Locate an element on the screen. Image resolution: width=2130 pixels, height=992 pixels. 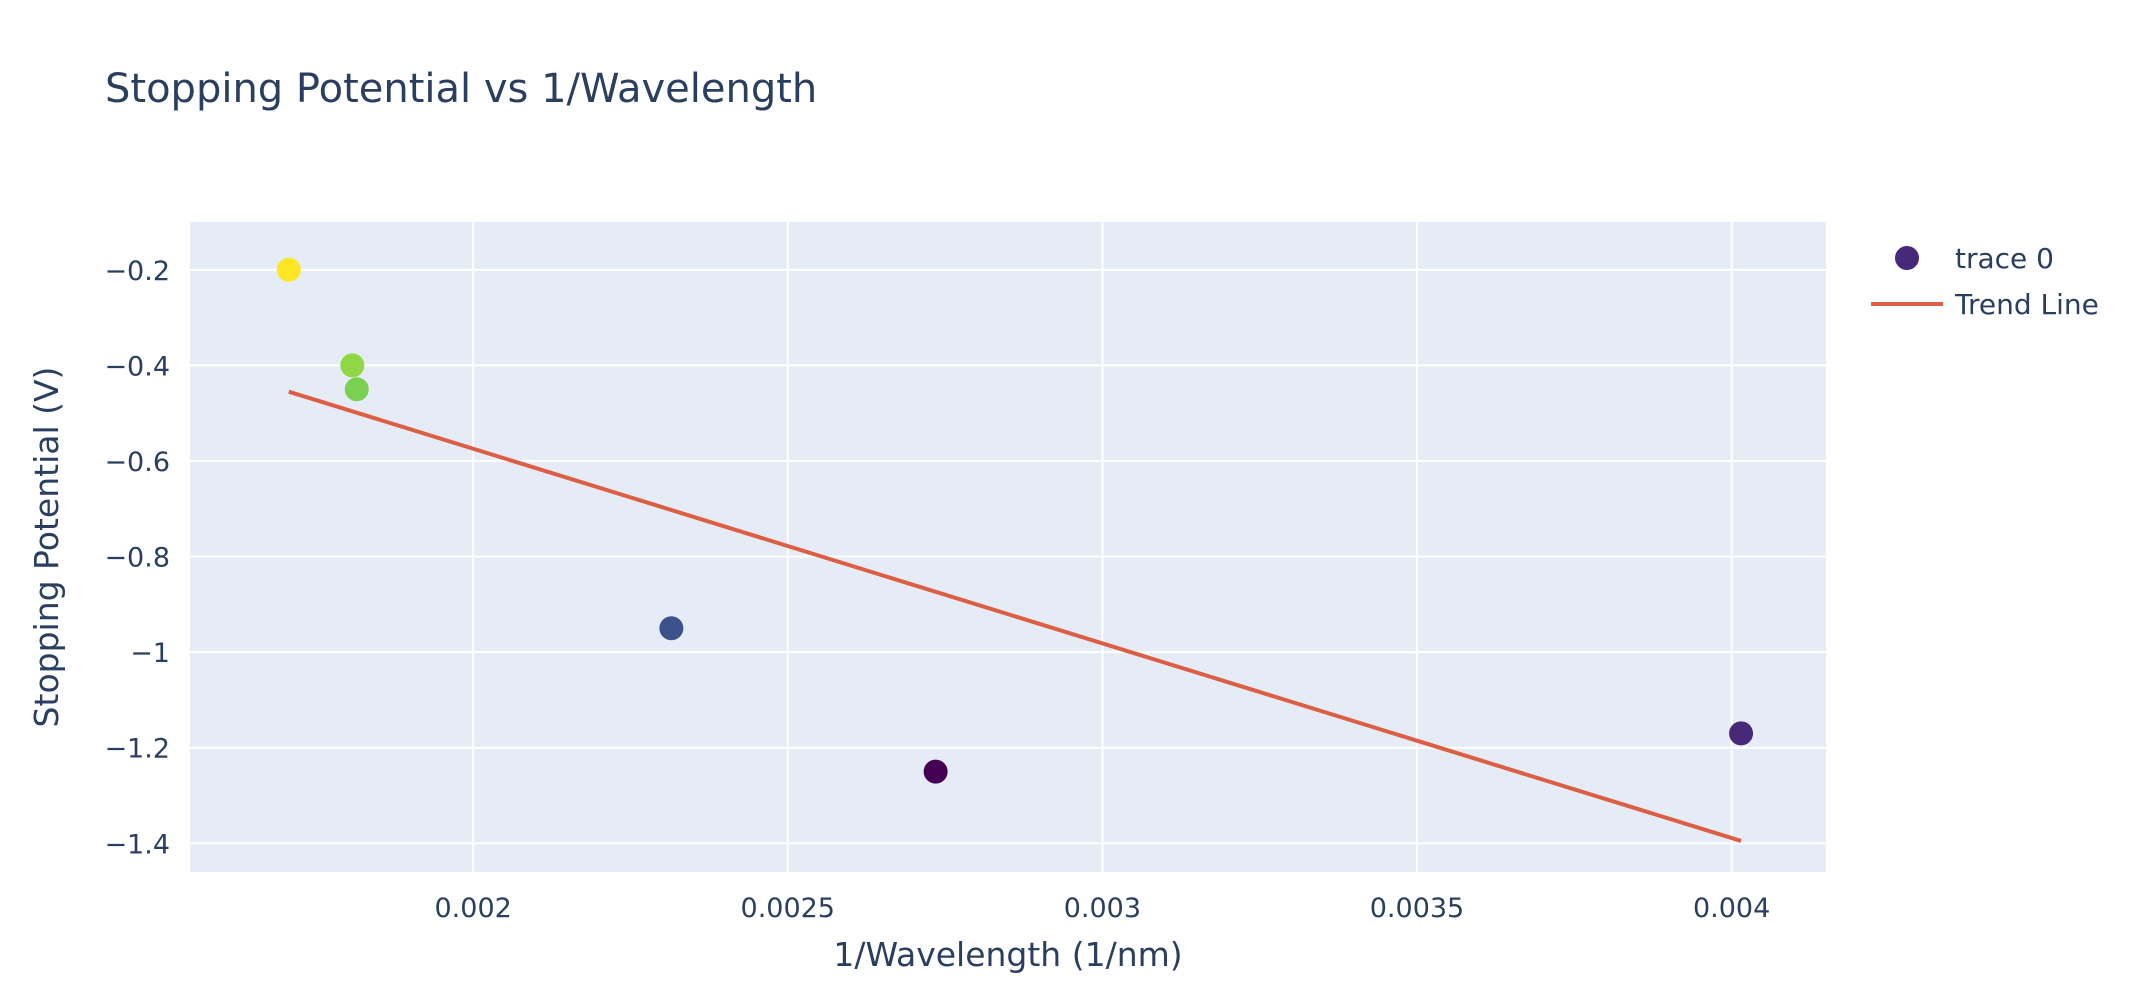
y-tick-label: −0.8 is located at coordinates (137, 558).